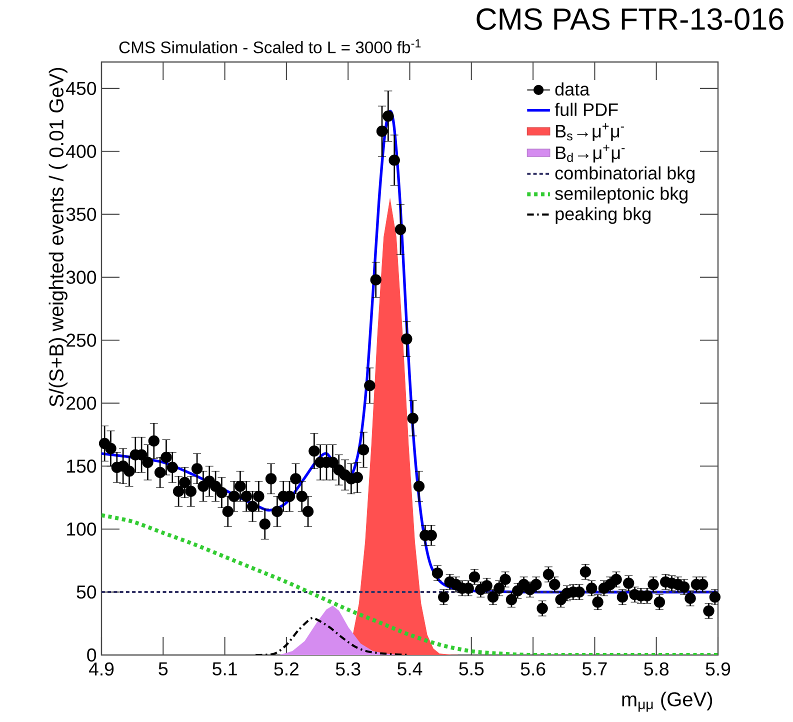 This screenshot has height=722, width=793. What do you see at coordinates (572, 89) in the screenshot?
I see `legend-label: data` at bounding box center [572, 89].